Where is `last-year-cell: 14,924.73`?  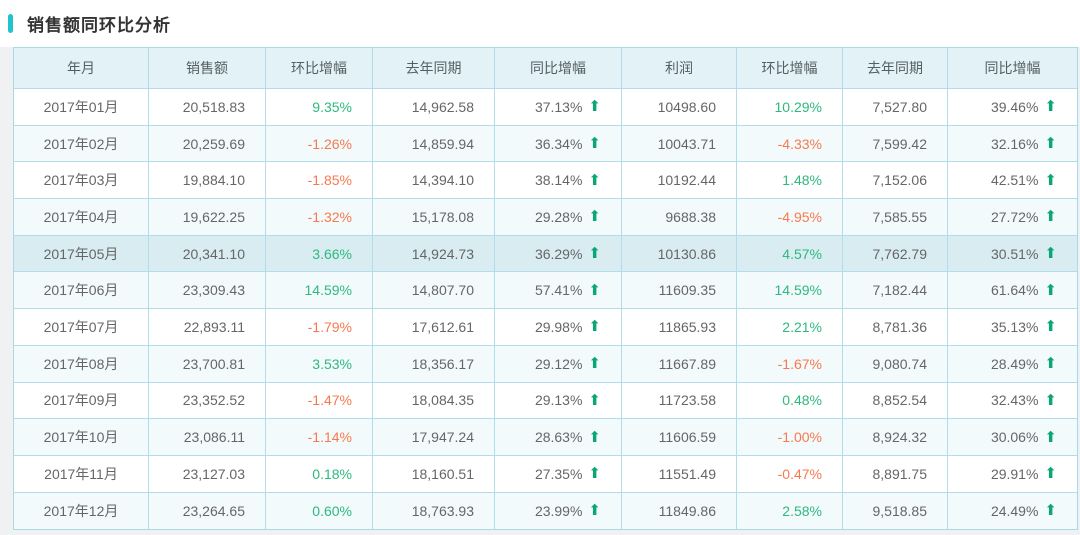
last-year-cell: 14,924.73 is located at coordinates (434, 254).